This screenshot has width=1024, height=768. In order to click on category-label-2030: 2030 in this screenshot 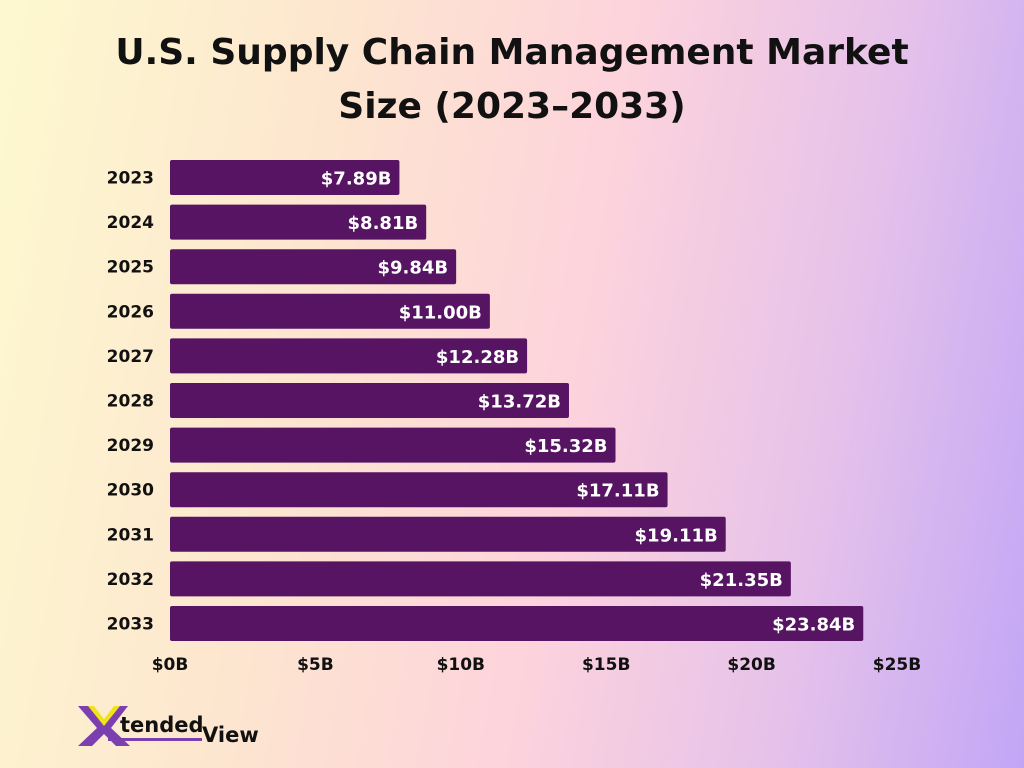, I will do `click(130, 491)`.